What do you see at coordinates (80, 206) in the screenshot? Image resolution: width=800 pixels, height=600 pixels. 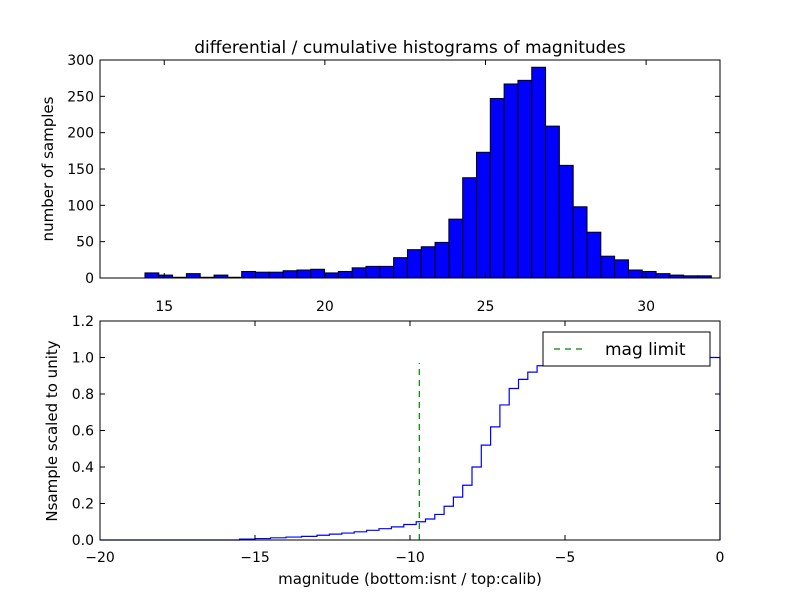 I see `y-tick-label: 100` at bounding box center [80, 206].